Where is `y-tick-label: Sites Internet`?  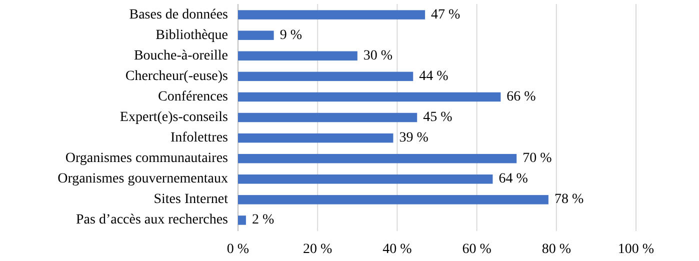
y-tick-label: Sites Internet is located at coordinates (191, 200).